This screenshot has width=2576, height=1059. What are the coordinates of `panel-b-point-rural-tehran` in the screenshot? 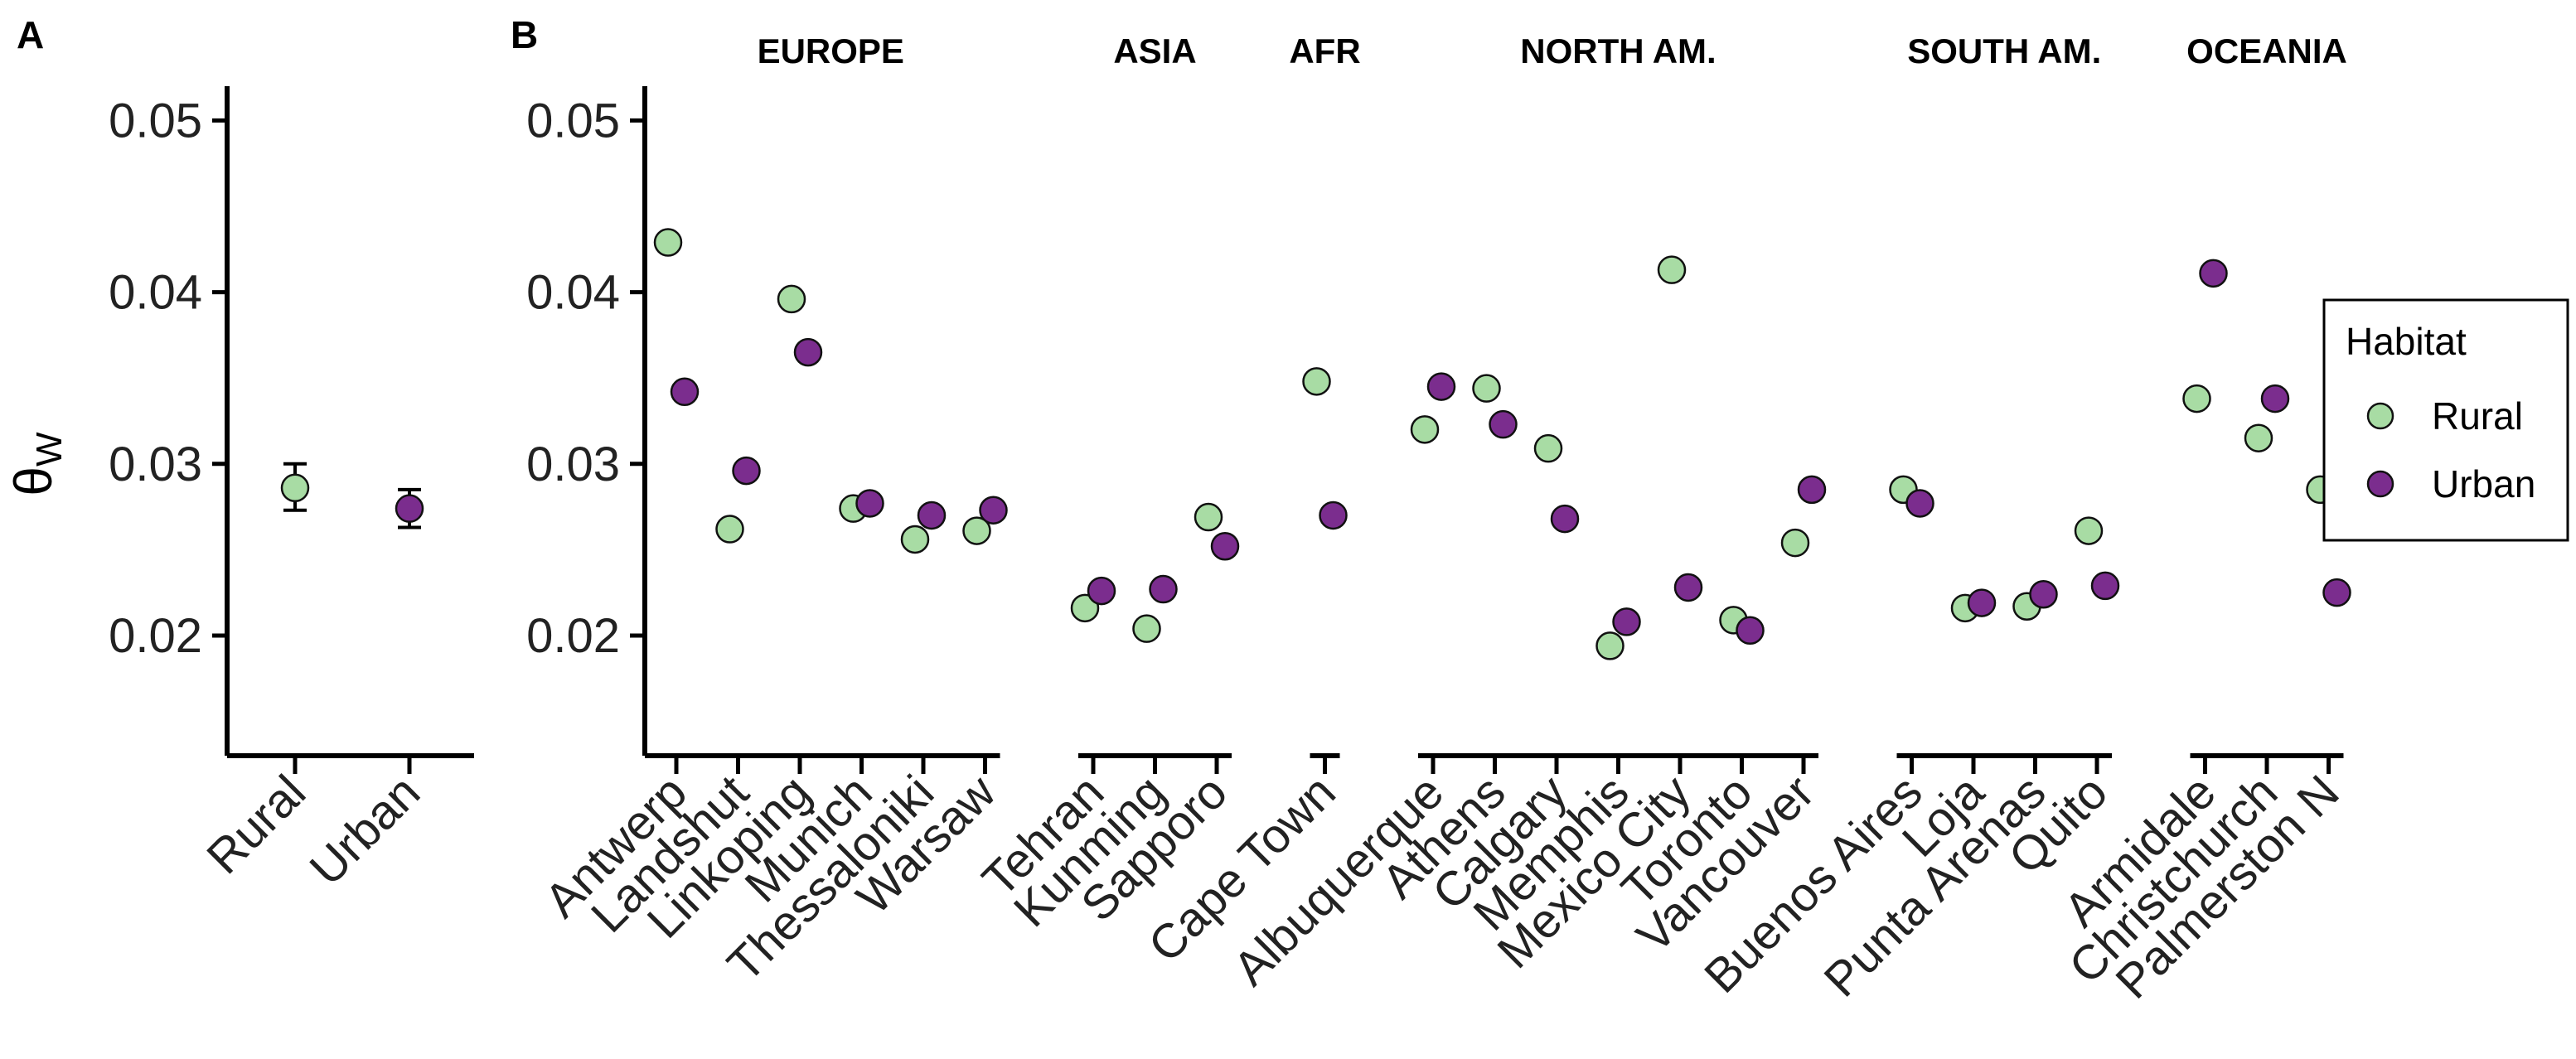 It's located at (1085, 608).